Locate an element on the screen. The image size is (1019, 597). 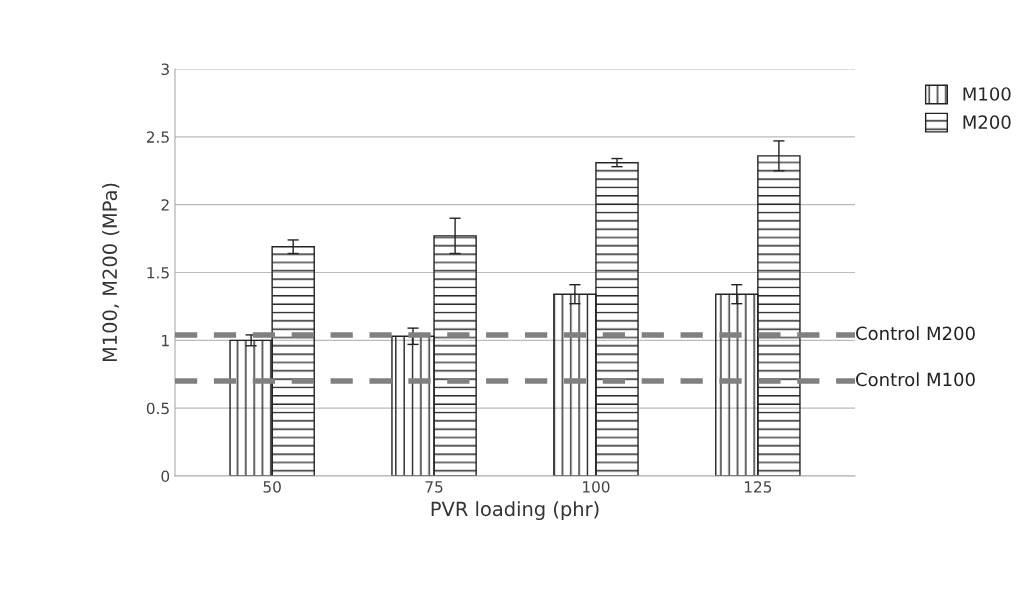
y-tick-label: 0.5 is located at coordinates (157, 408).